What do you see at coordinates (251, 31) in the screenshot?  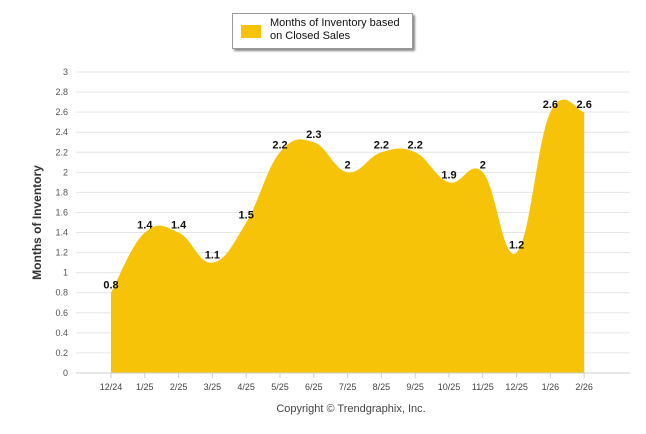 I see `legend-swatch` at bounding box center [251, 31].